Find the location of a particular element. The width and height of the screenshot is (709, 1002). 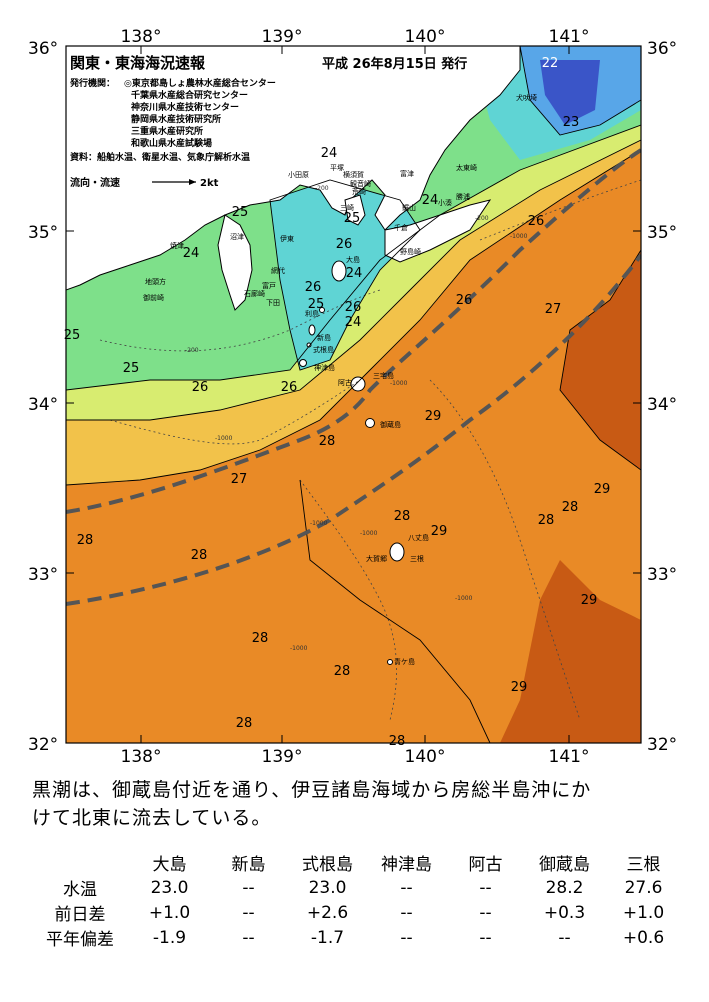

island-oshima is located at coordinates (339, 271).